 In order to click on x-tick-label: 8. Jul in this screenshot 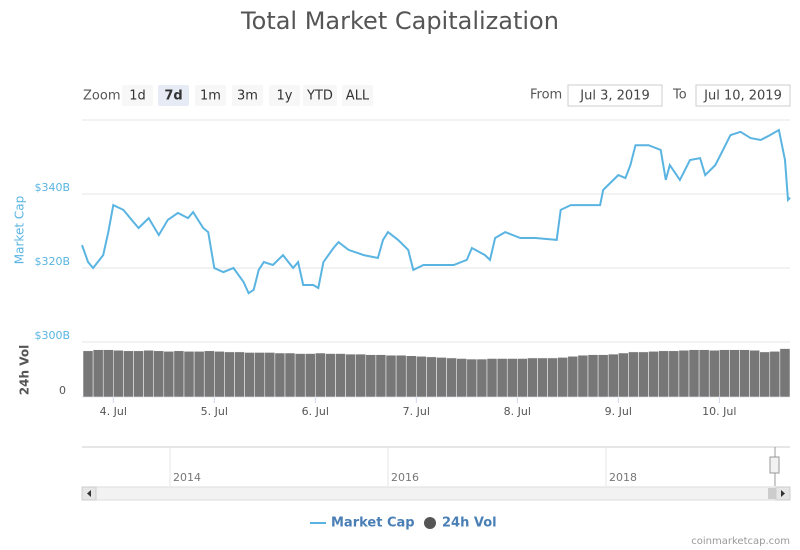, I will do `click(517, 411)`.